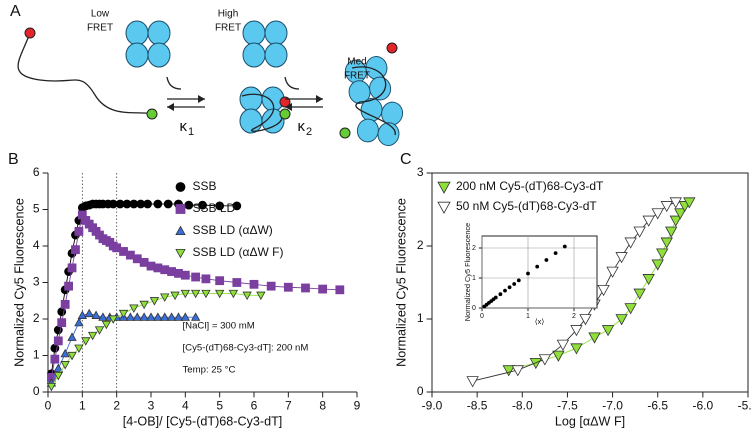 This screenshot has height=437, width=752. What do you see at coordinates (214, 208) in the screenshot?
I see `legend-label: SSB LD` at bounding box center [214, 208].